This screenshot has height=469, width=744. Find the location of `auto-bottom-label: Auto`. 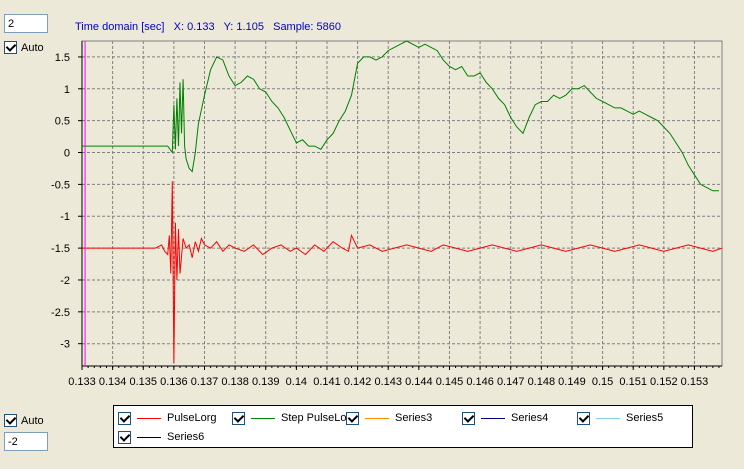

auto-bottom-label: Auto is located at coordinates (32, 420).